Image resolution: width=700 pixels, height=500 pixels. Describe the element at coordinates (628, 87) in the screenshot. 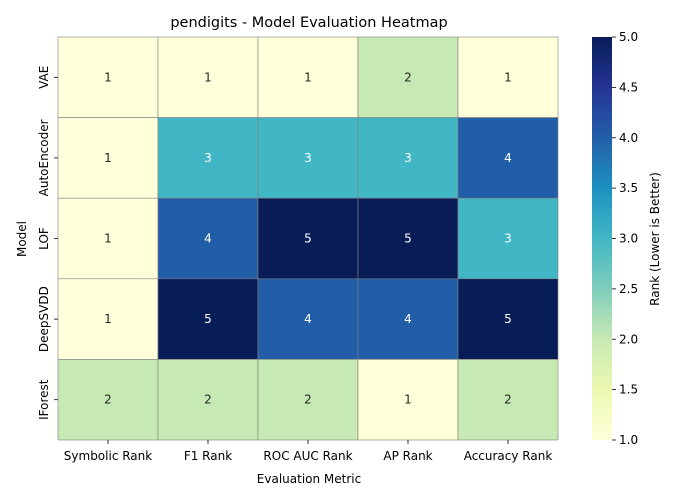

I see `colorbar-tick-label: 4.5` at that location.